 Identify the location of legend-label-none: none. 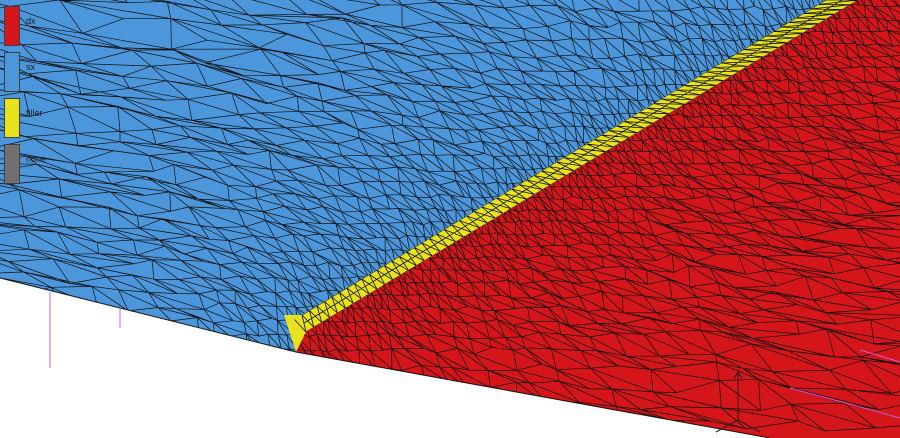
(36, 159).